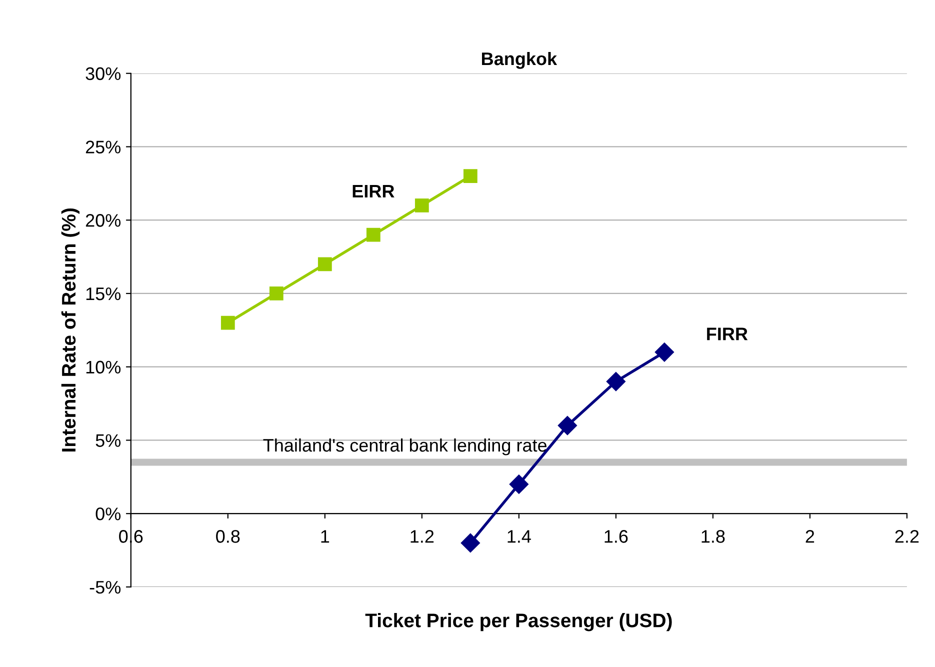 Image resolution: width=935 pixels, height=667 pixels. Describe the element at coordinates (103, 73) in the screenshot. I see `y-tick-label: 30%` at that location.